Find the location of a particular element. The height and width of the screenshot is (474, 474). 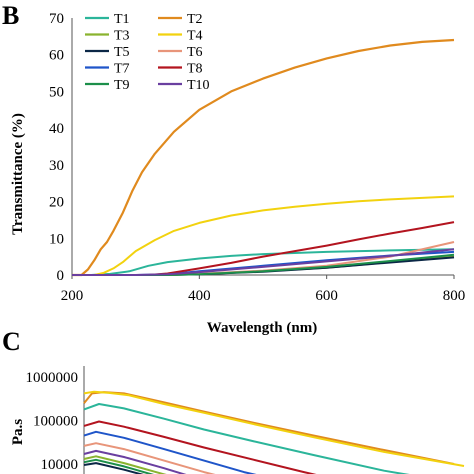

legend-label-t9: T9 is located at coordinates (122, 85).